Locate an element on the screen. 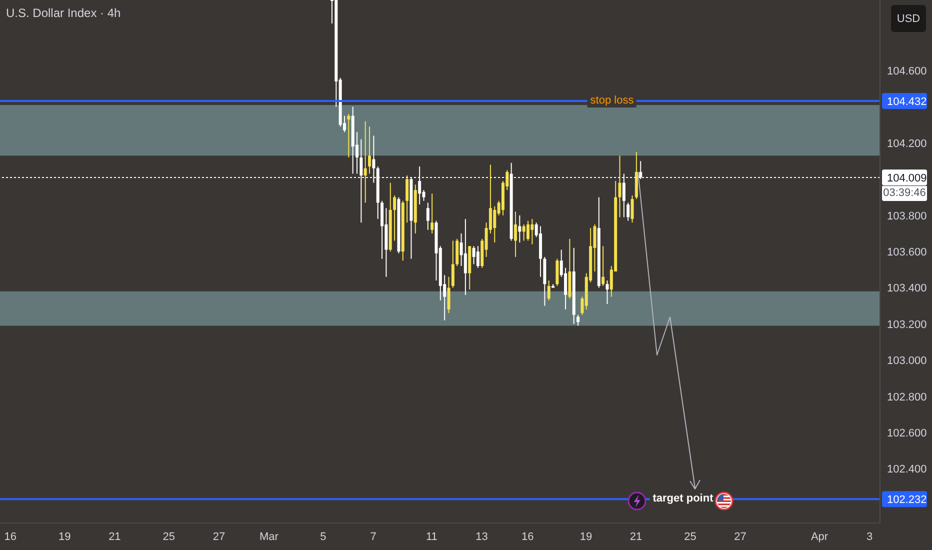 This screenshot has height=550, width=932. y-tick-label: 102.800 is located at coordinates (907, 397).